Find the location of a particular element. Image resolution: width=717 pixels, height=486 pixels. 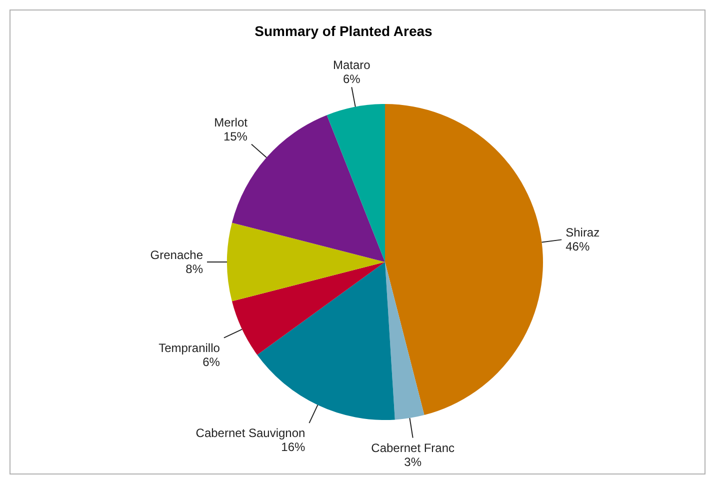

data-label: 15% is located at coordinates (235, 136).